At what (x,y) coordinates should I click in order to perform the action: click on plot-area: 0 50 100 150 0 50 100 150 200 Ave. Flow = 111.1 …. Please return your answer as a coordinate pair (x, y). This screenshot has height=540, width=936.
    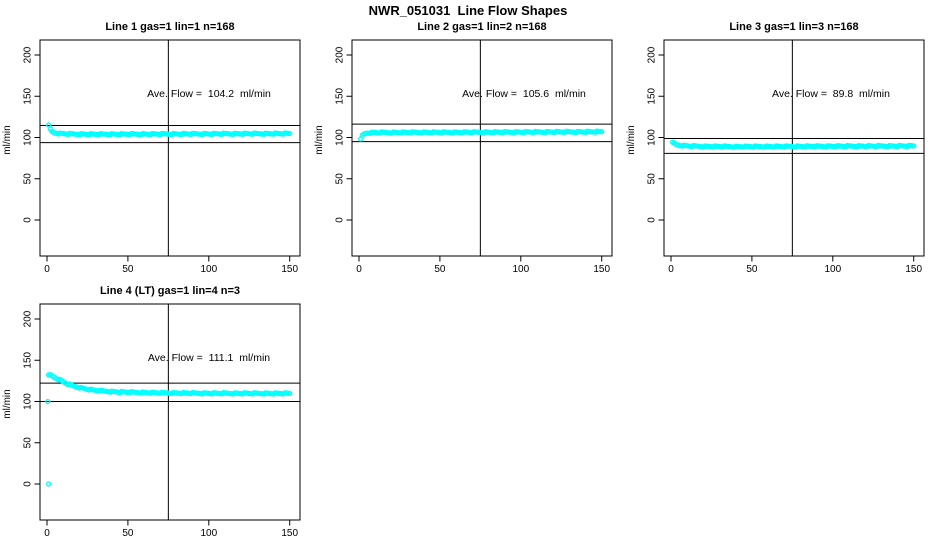
    Looking at the image, I should click on (162, 421).